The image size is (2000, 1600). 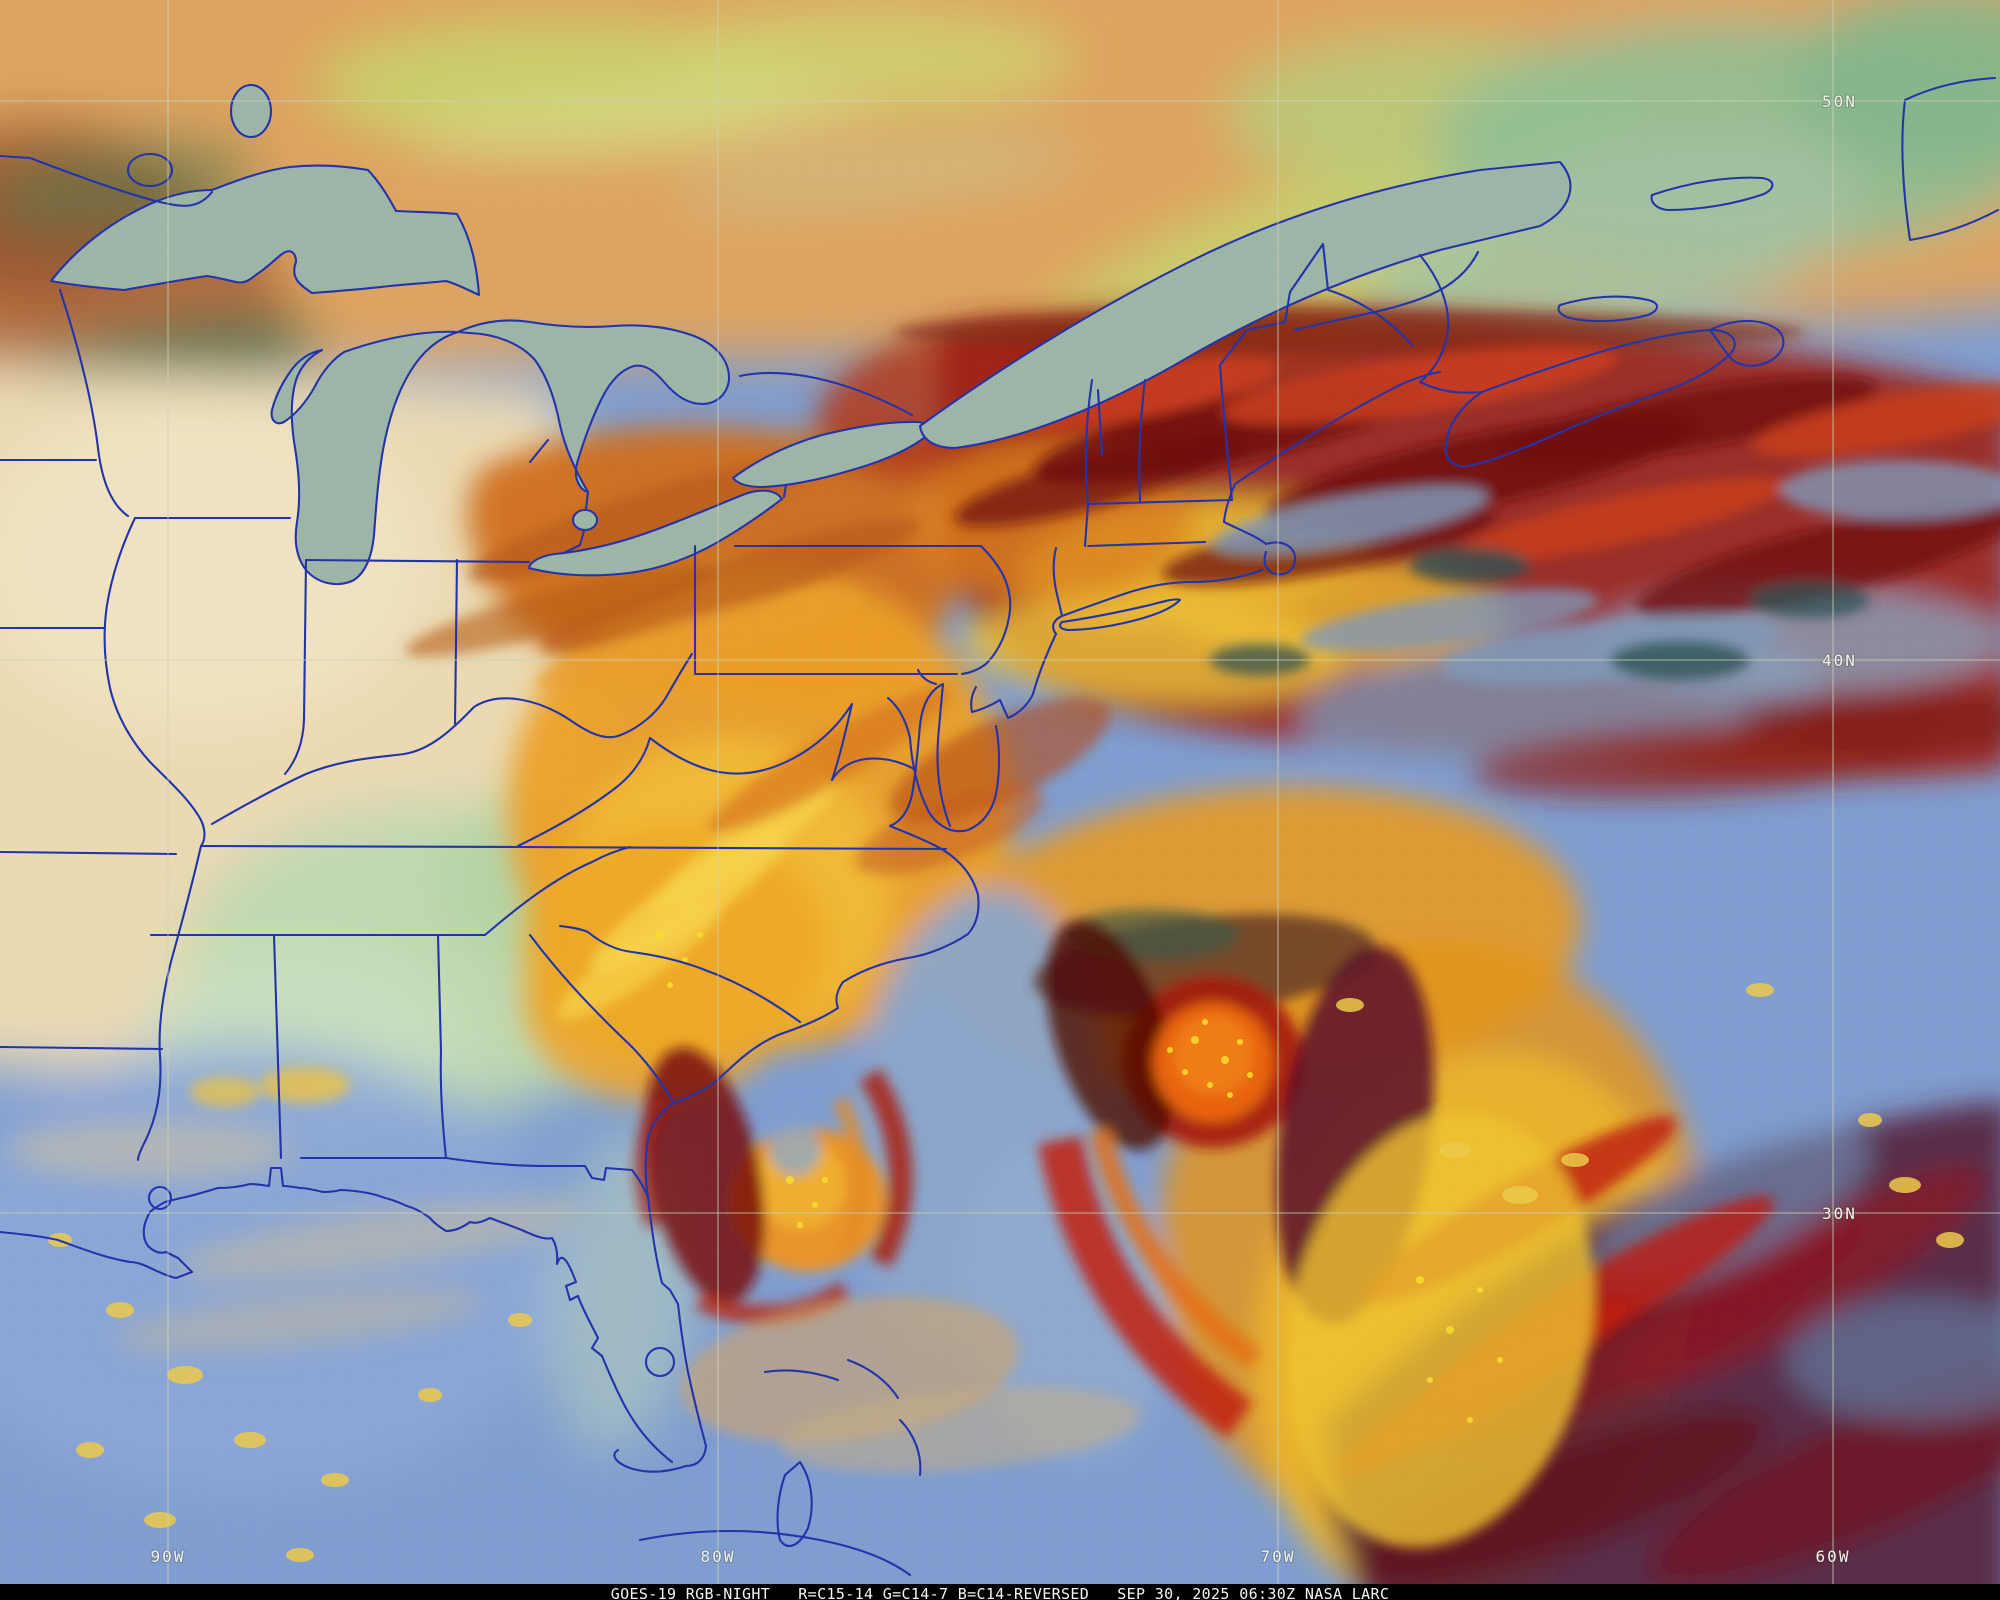 What do you see at coordinates (775, 1553) in the screenshot?
I see `cuba-coast` at bounding box center [775, 1553].